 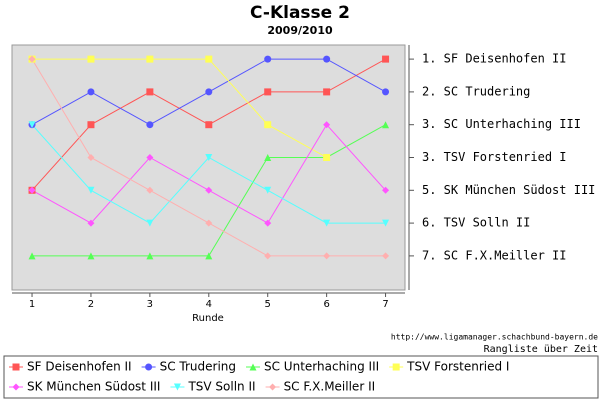 What do you see at coordinates (91, 304) in the screenshot?
I see `x-tick-label: 2` at bounding box center [91, 304].